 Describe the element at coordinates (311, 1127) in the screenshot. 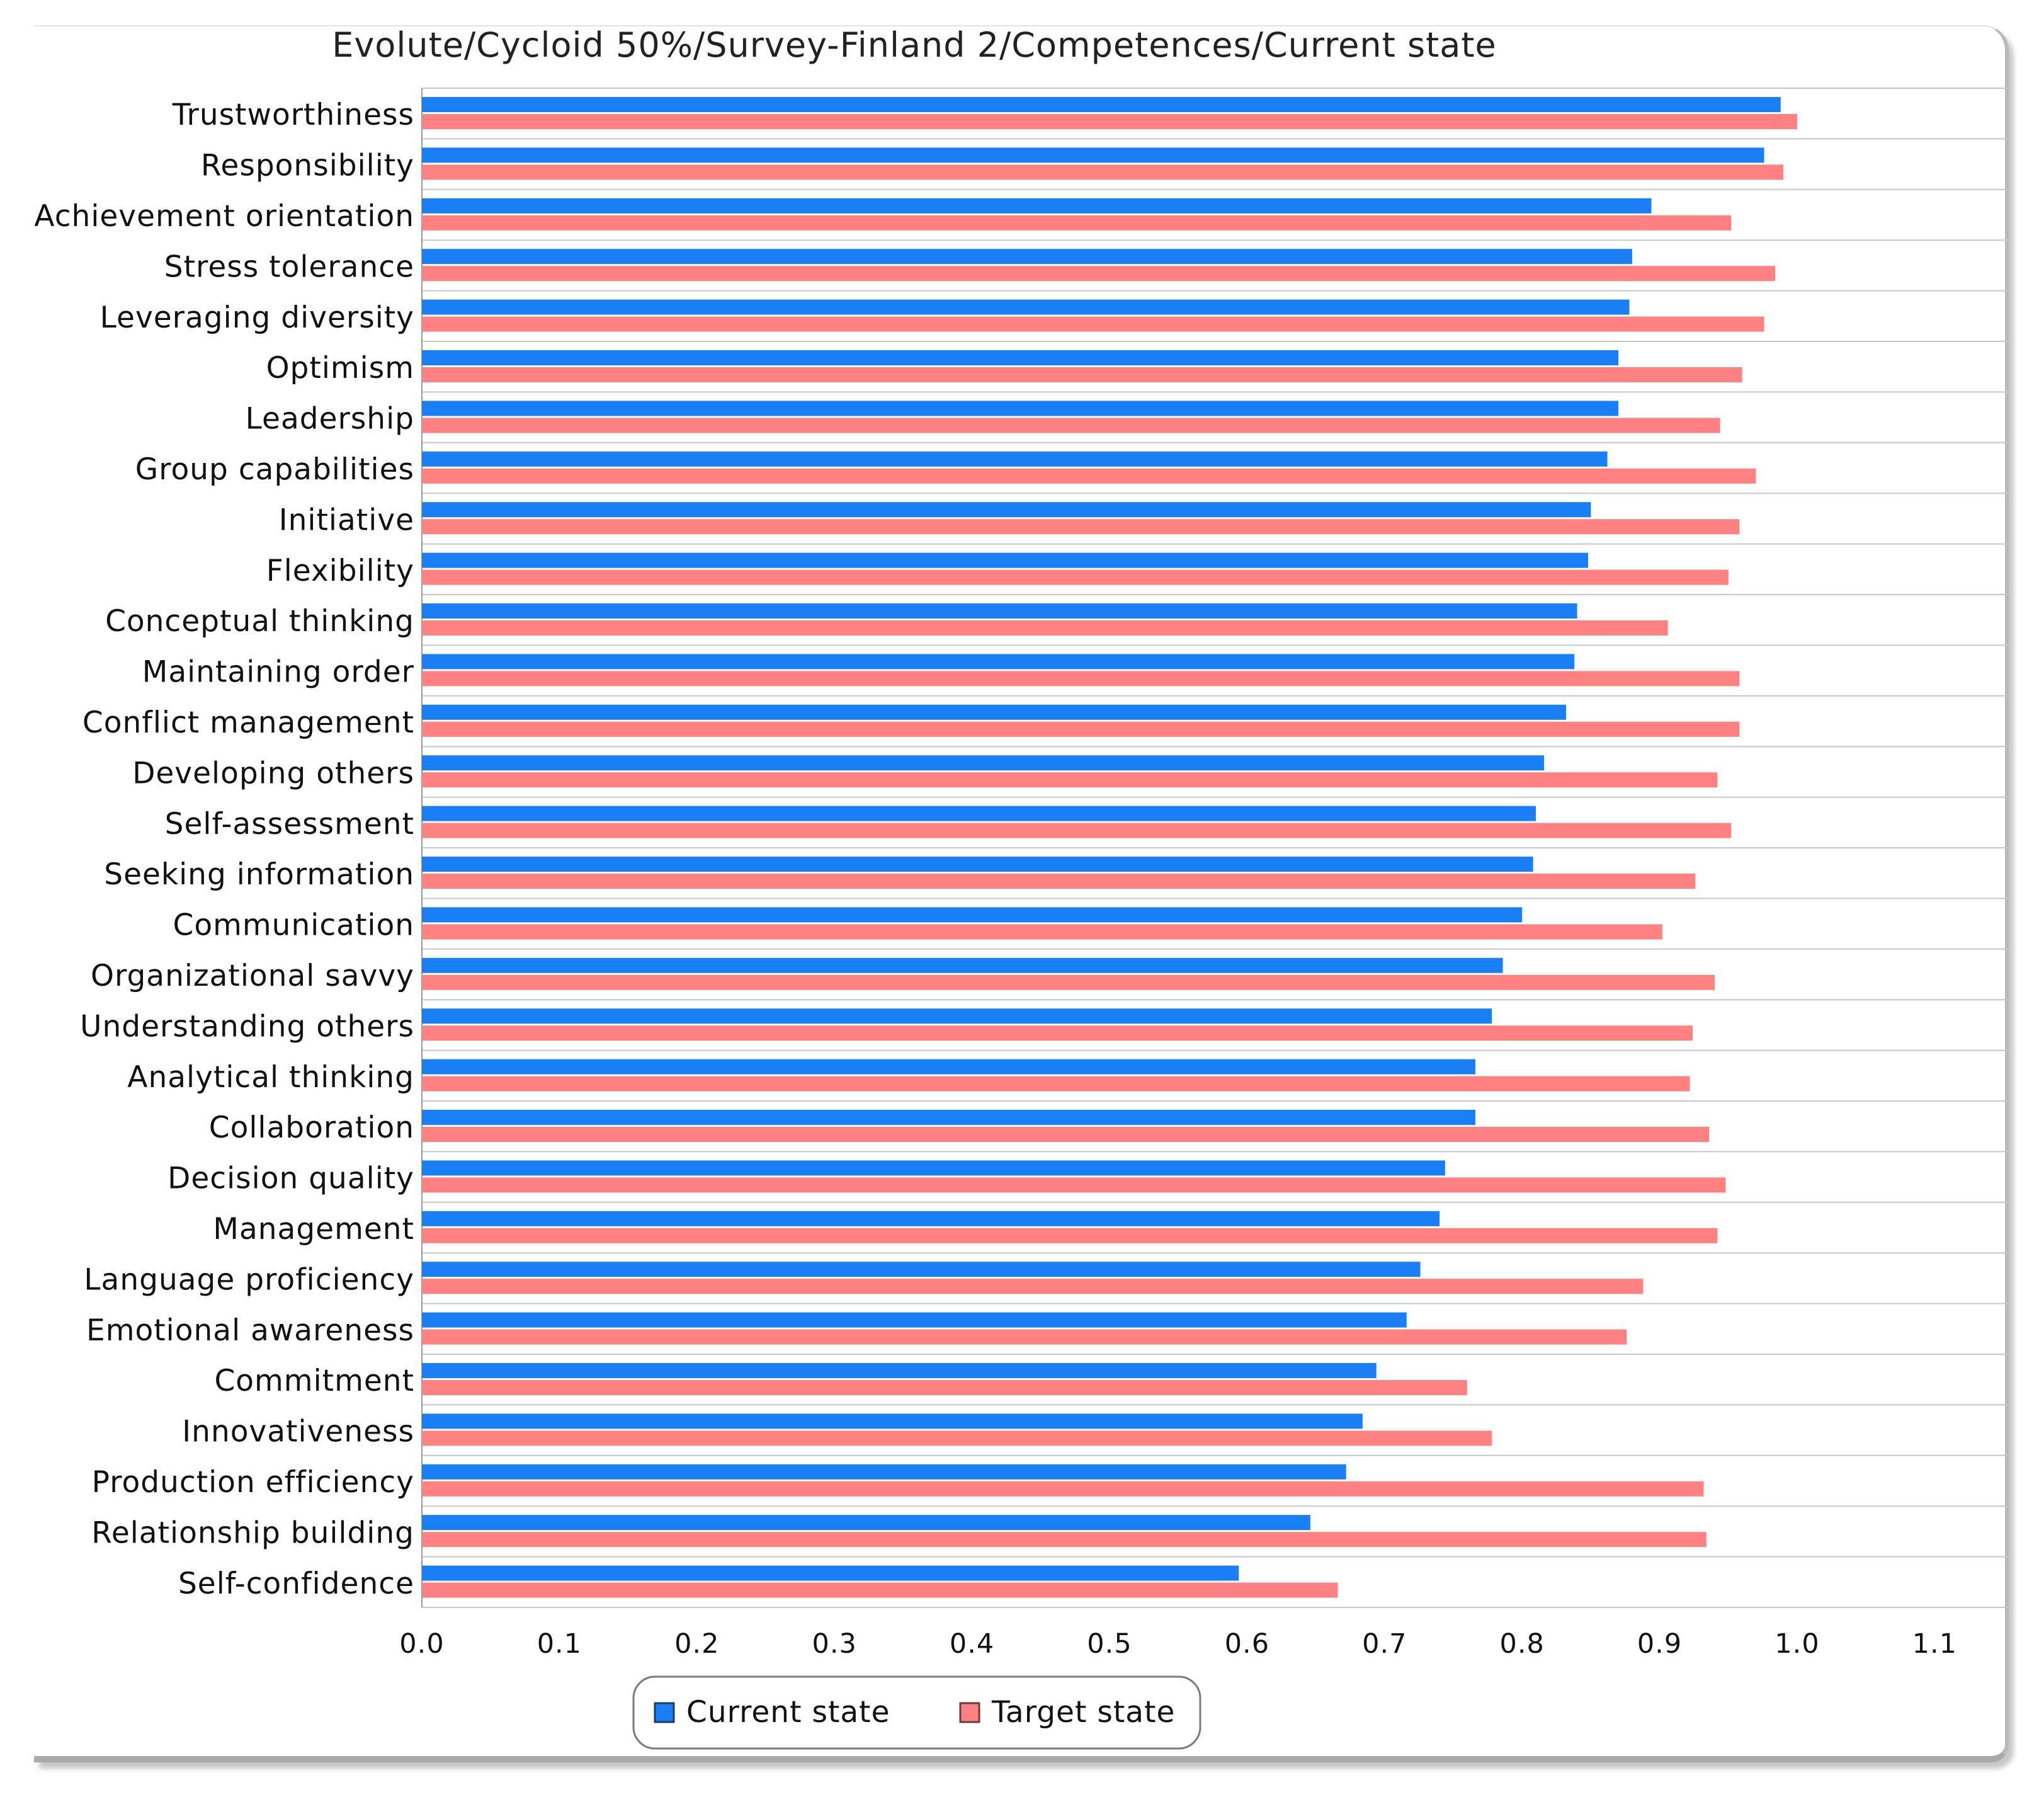

I see `category-label: Collaboration` at that location.